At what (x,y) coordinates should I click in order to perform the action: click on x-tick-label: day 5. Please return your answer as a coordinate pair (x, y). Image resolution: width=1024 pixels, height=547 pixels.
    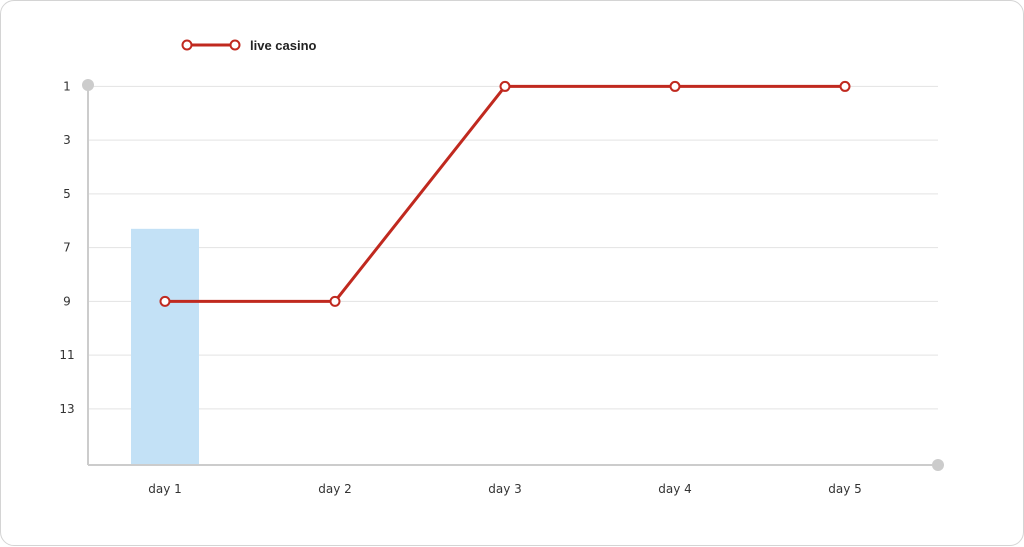
    Looking at the image, I should click on (845, 489).